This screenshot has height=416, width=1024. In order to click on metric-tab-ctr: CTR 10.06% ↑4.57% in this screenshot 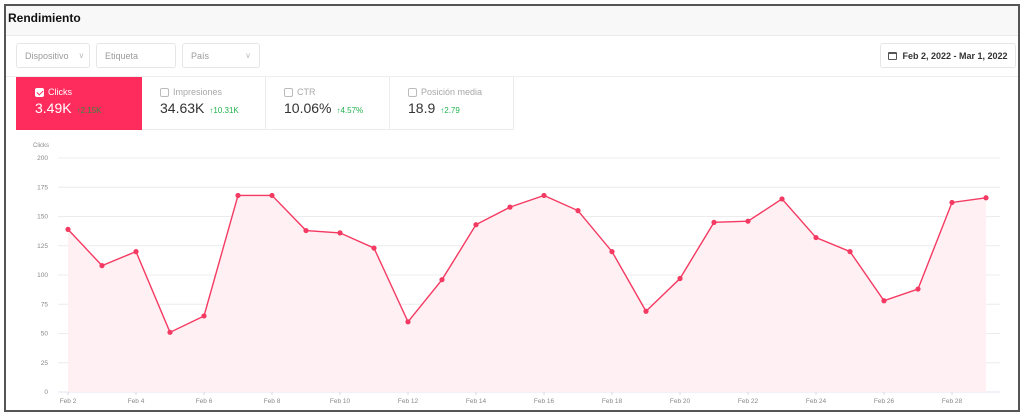, I will do `click(328, 103)`.